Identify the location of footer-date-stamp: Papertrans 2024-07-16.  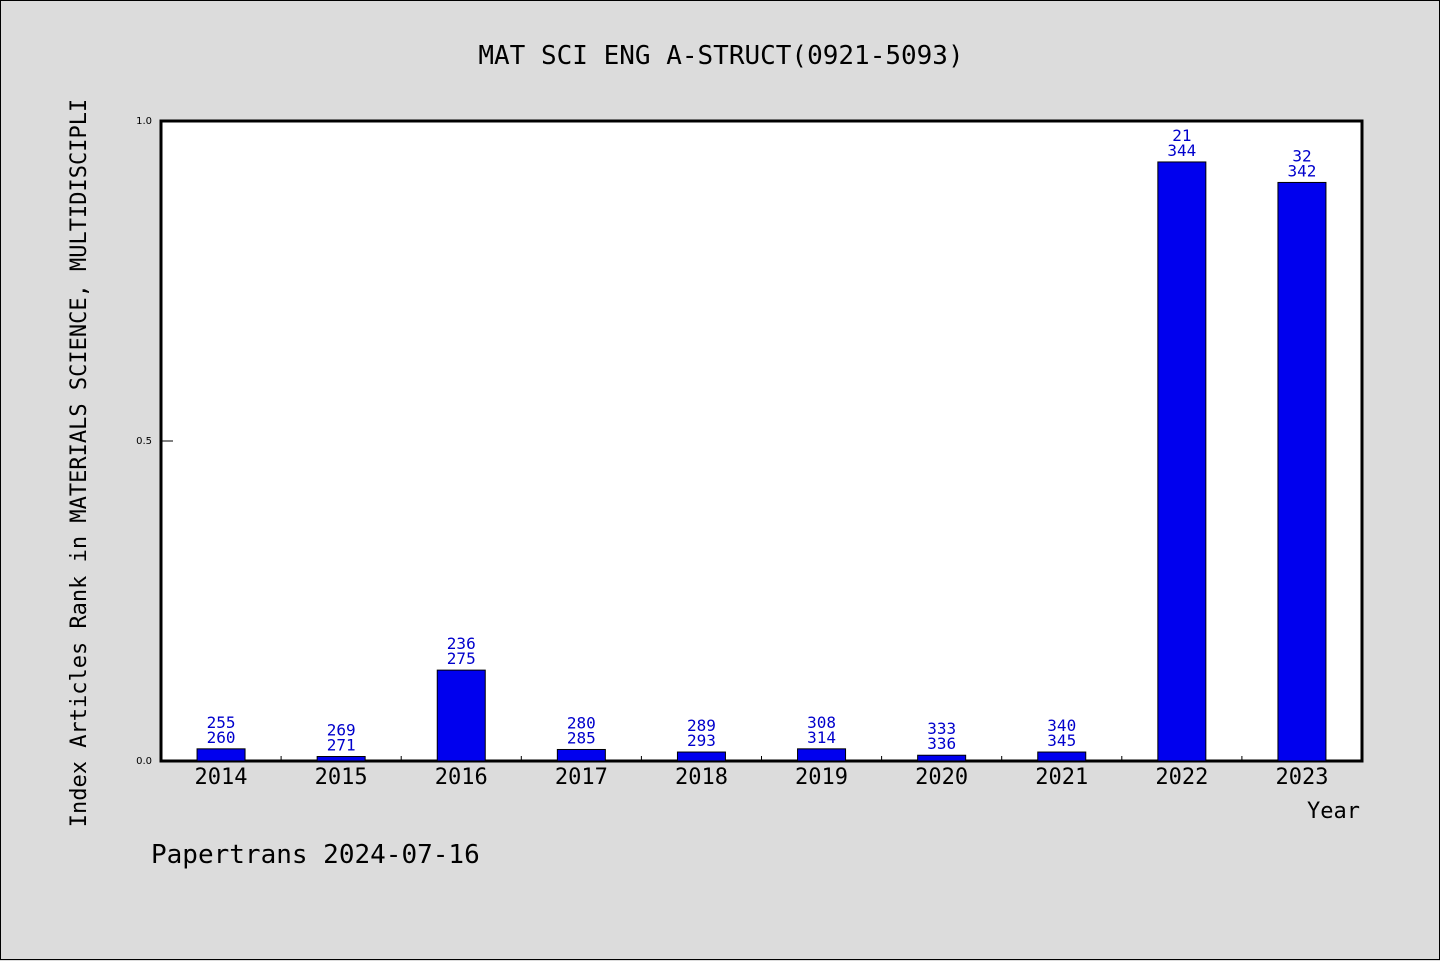
(315, 855).